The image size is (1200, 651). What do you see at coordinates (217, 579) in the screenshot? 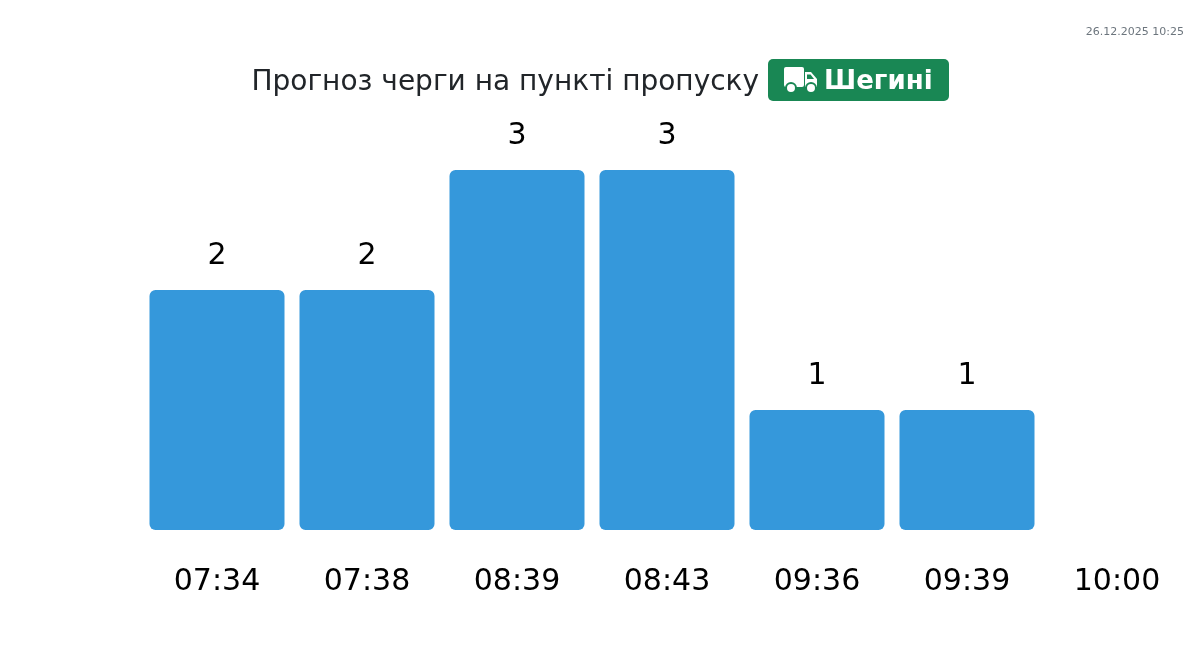
I see `x-tick-label: 07:34` at bounding box center [217, 579].